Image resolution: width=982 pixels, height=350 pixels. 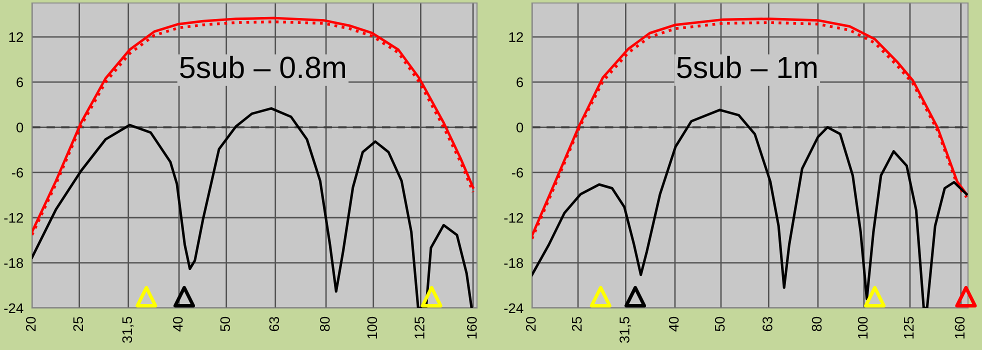 What do you see at coordinates (747, 67) in the screenshot?
I see `text: 5sub – 1m` at bounding box center [747, 67].